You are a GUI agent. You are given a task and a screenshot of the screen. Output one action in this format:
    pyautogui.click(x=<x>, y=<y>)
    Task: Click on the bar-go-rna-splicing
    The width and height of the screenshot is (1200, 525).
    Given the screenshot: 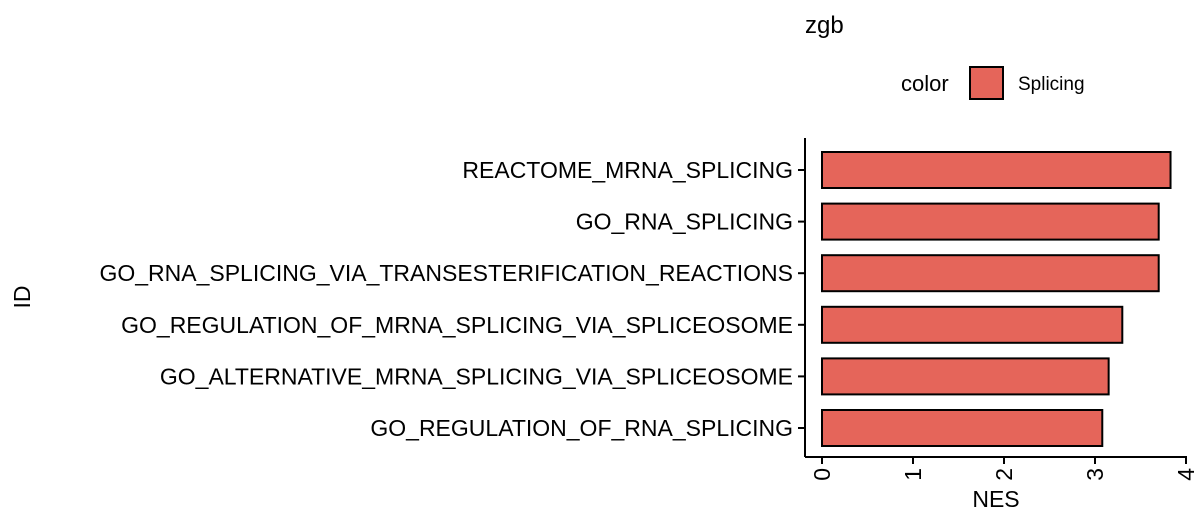 What is the action you would take?
    pyautogui.click(x=990, y=221)
    